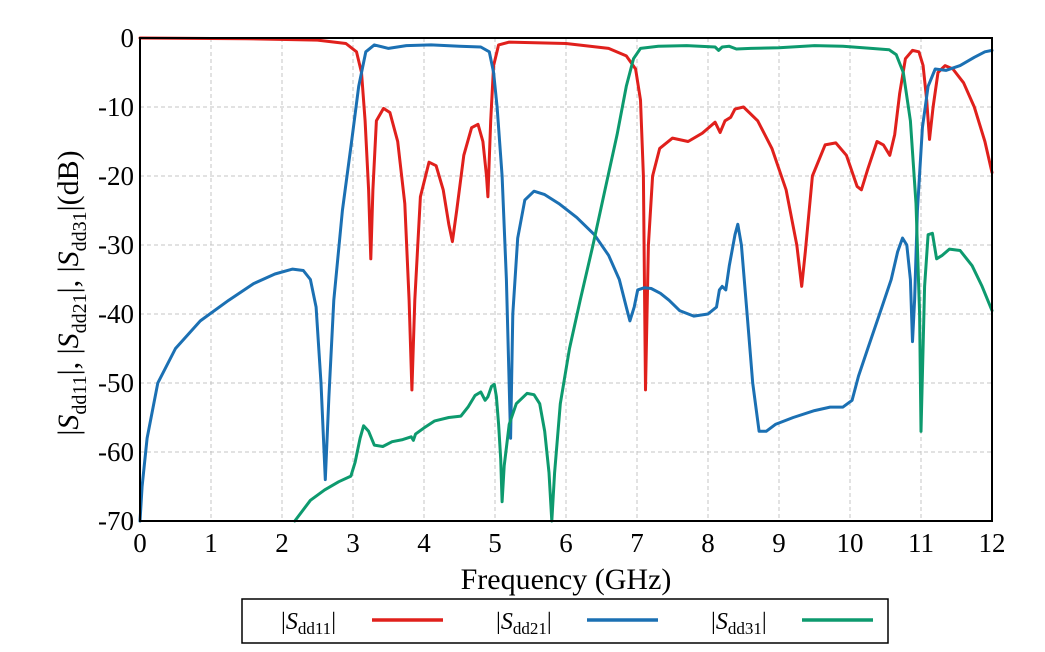  Describe the element at coordinates (140, 543) in the screenshot. I see `x-tick-label: 0` at that location.